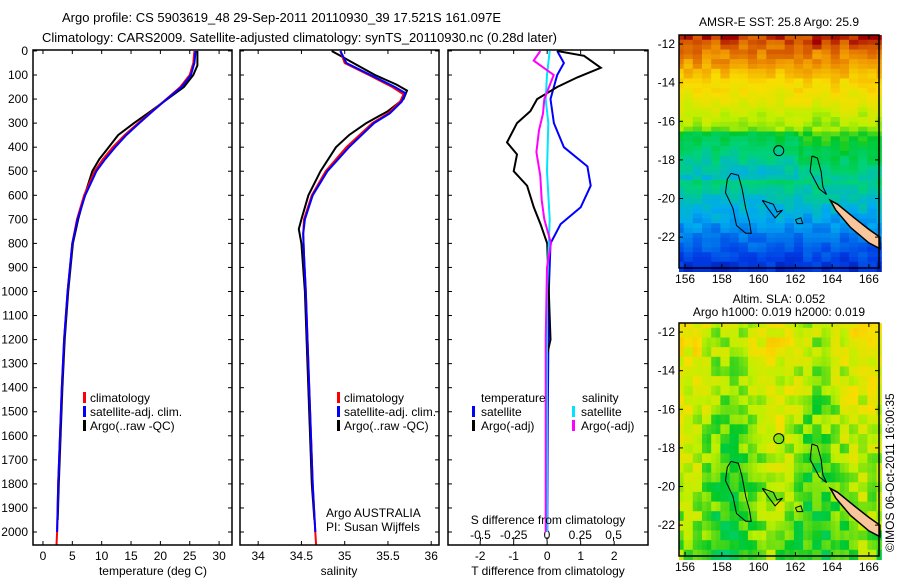 This screenshot has width=900, height=580. What do you see at coordinates (722, 279) in the screenshot?
I see `lon-tick-label: 158` at bounding box center [722, 279].